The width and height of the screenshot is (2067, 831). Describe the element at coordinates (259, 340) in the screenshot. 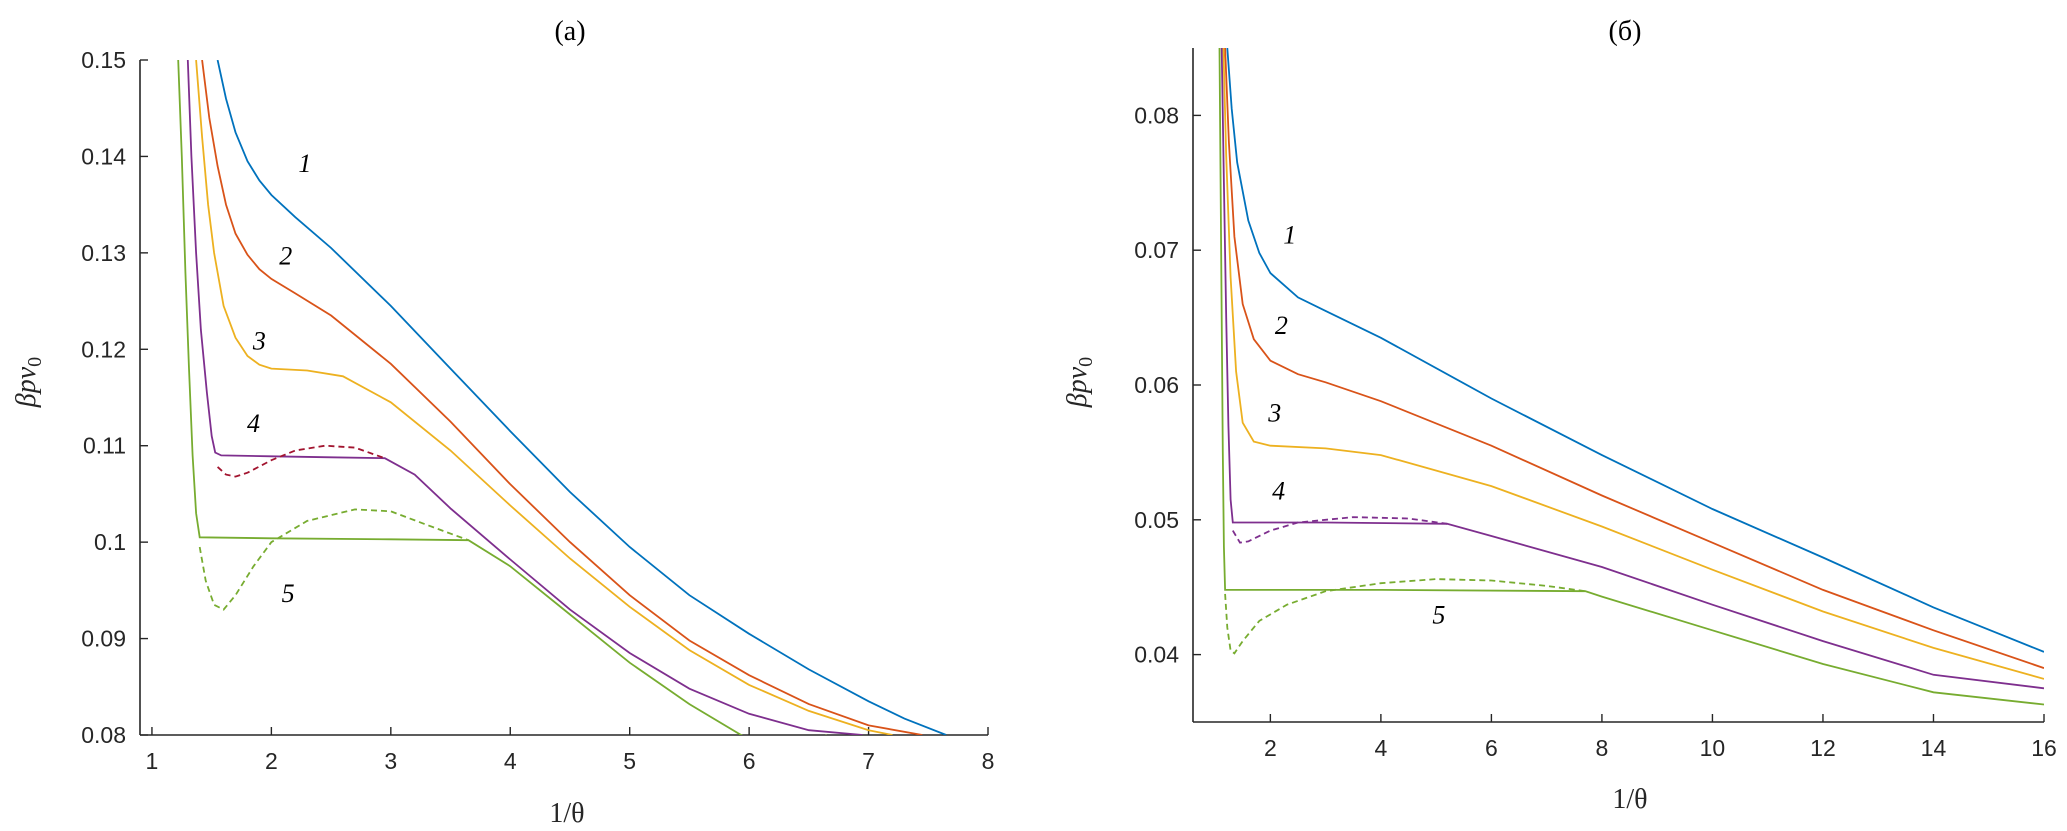

I see `curve-label-a-3: 3` at that location.